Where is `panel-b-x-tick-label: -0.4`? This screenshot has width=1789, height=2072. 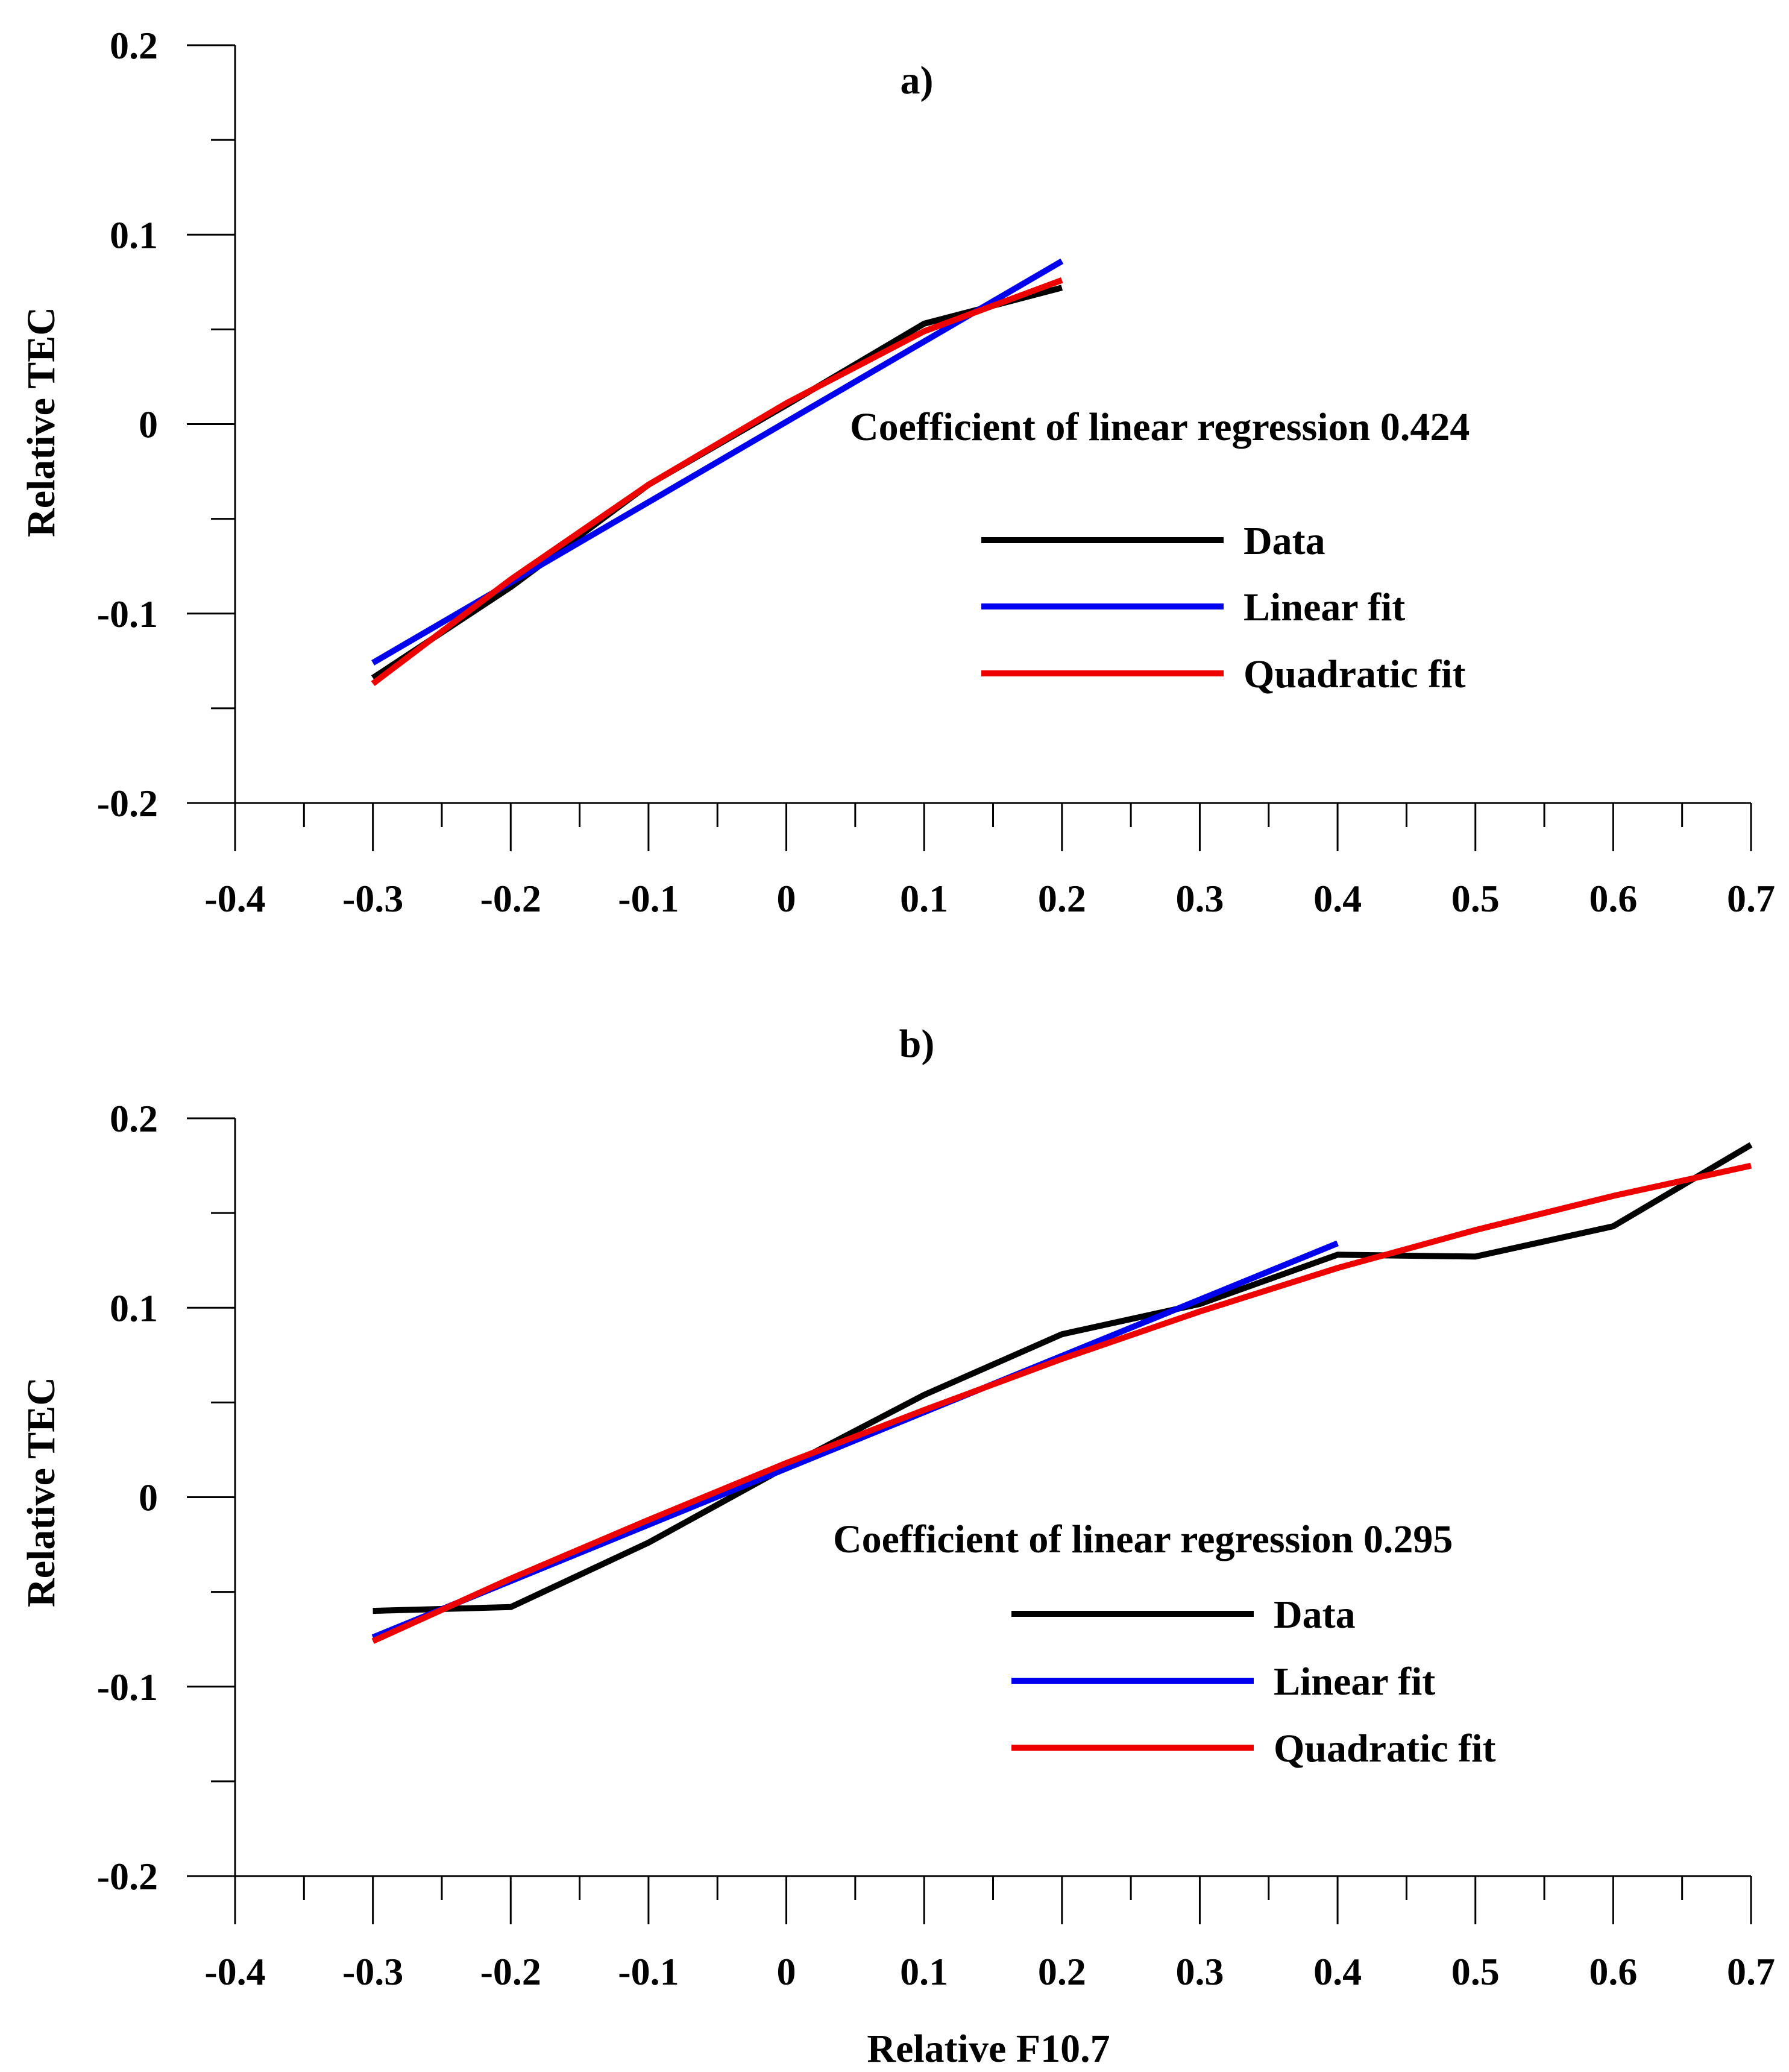
panel-b-x-tick-label: -0.4 is located at coordinates (234, 1971).